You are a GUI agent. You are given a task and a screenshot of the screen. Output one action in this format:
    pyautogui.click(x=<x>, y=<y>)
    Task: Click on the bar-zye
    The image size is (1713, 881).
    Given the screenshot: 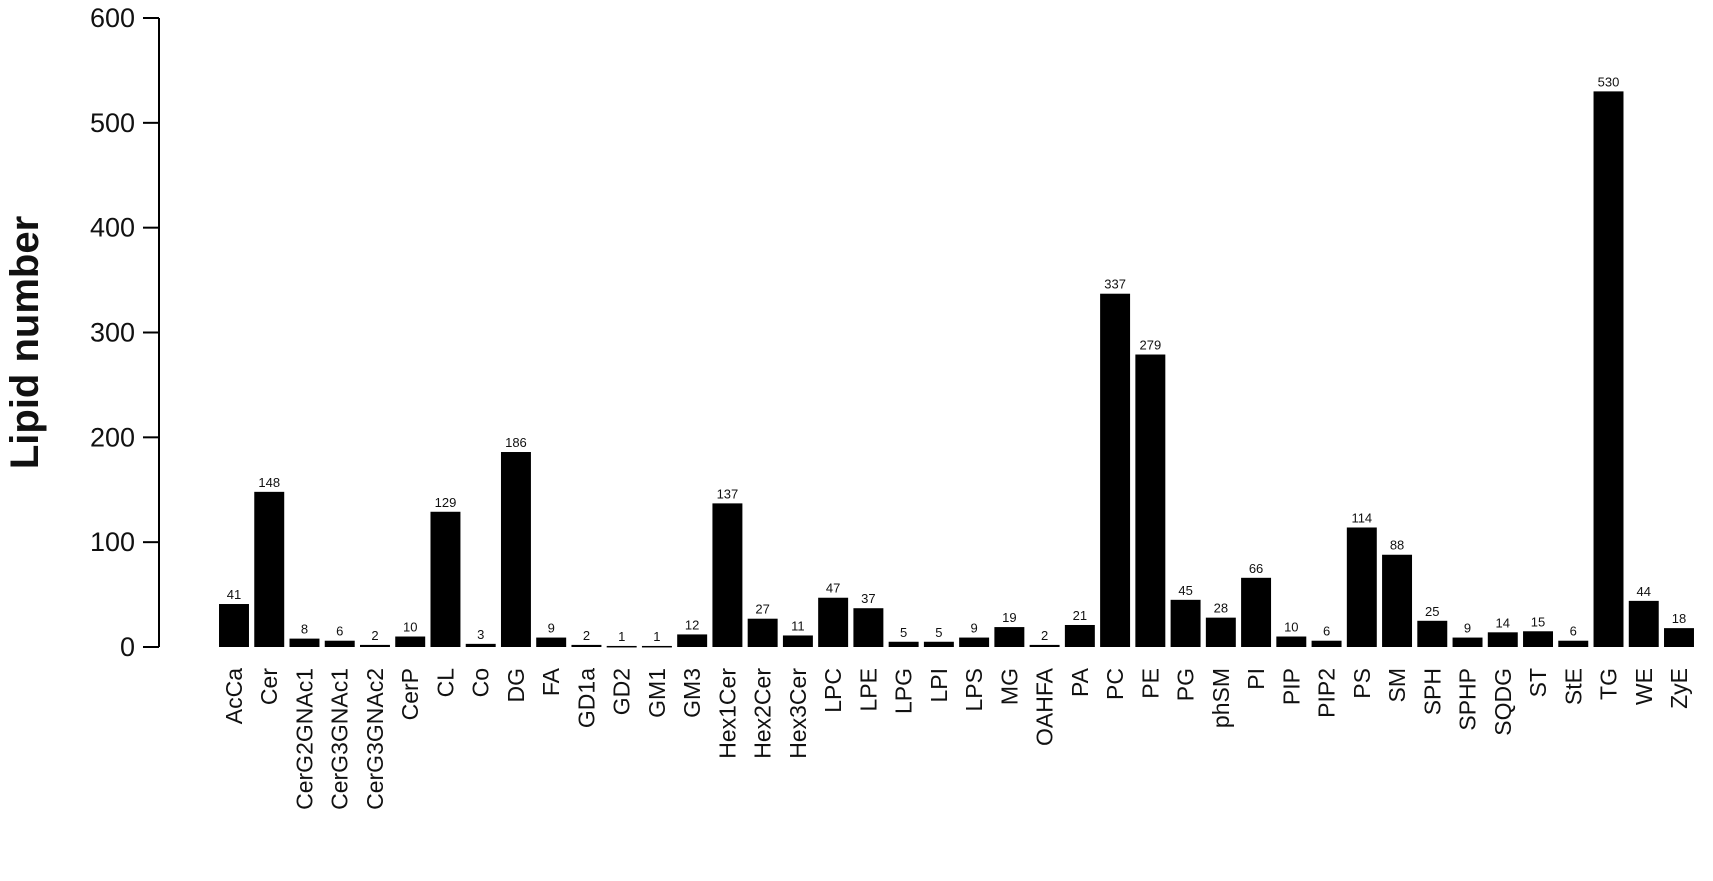 What is the action you would take?
    pyautogui.click(x=1679, y=637)
    